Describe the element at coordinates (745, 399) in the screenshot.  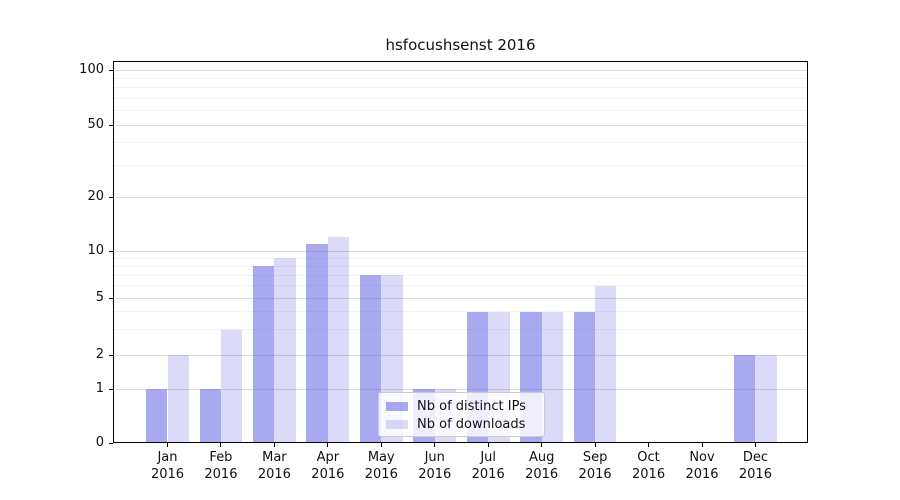
I see `bar-distinct-ips-dec` at that location.